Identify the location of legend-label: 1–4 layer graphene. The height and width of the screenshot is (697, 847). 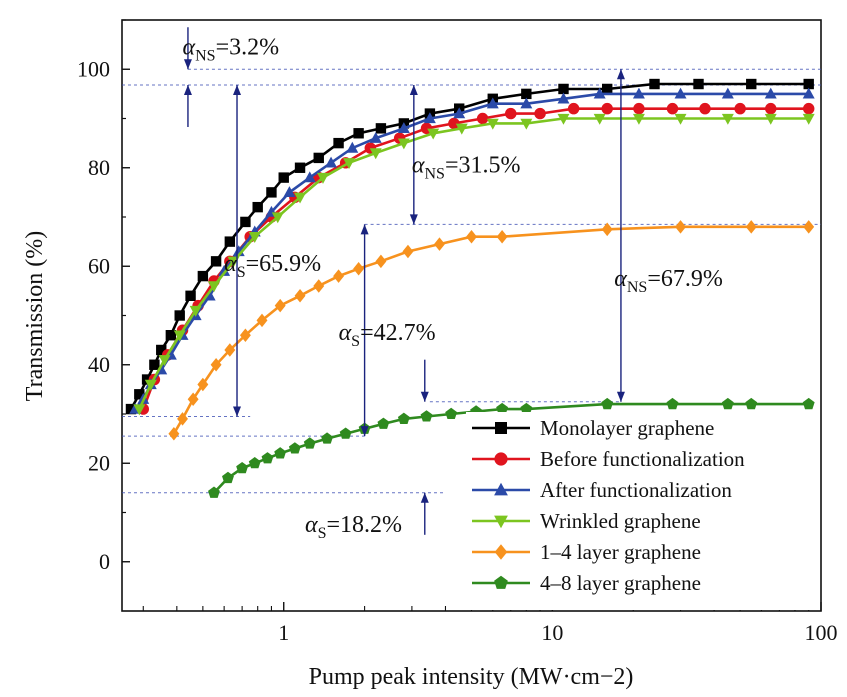
(620, 552).